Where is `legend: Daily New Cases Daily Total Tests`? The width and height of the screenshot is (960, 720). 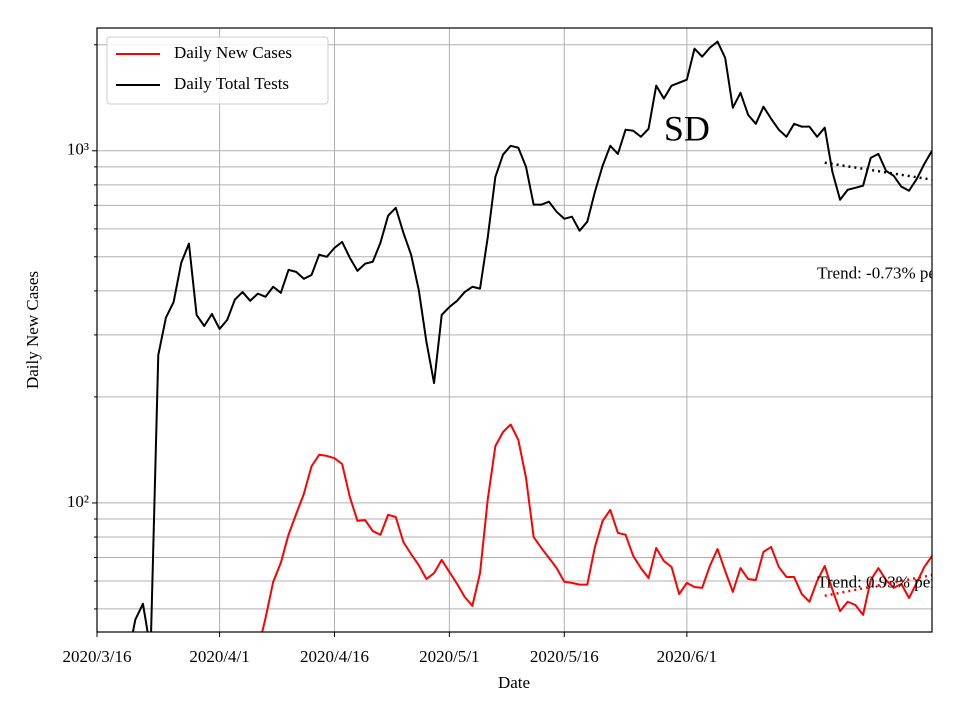
legend: Daily New Cases Daily Total Tests is located at coordinates (217, 70).